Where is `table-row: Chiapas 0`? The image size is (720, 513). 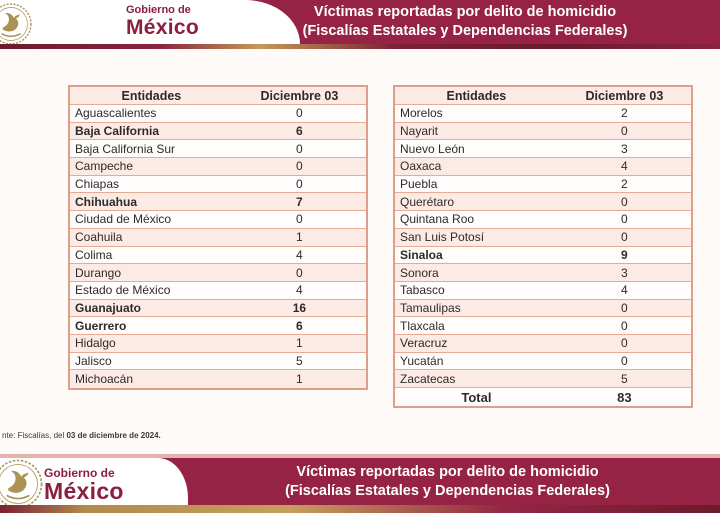
table-row: Chiapas 0 is located at coordinates (218, 184).